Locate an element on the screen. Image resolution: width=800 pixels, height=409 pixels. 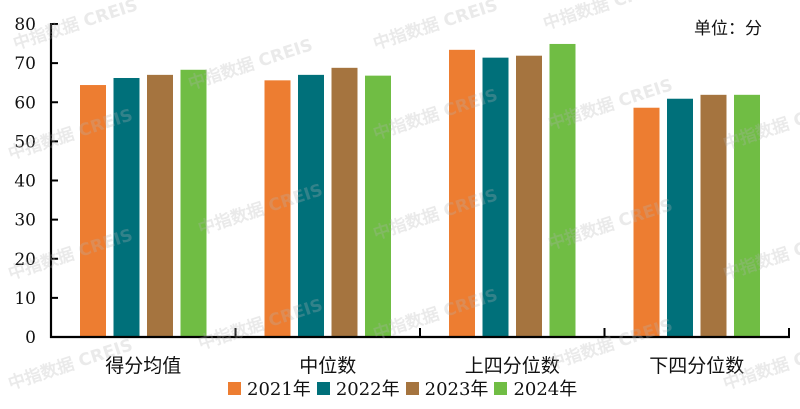
legend-item: 2021年 is located at coordinates (269, 388).